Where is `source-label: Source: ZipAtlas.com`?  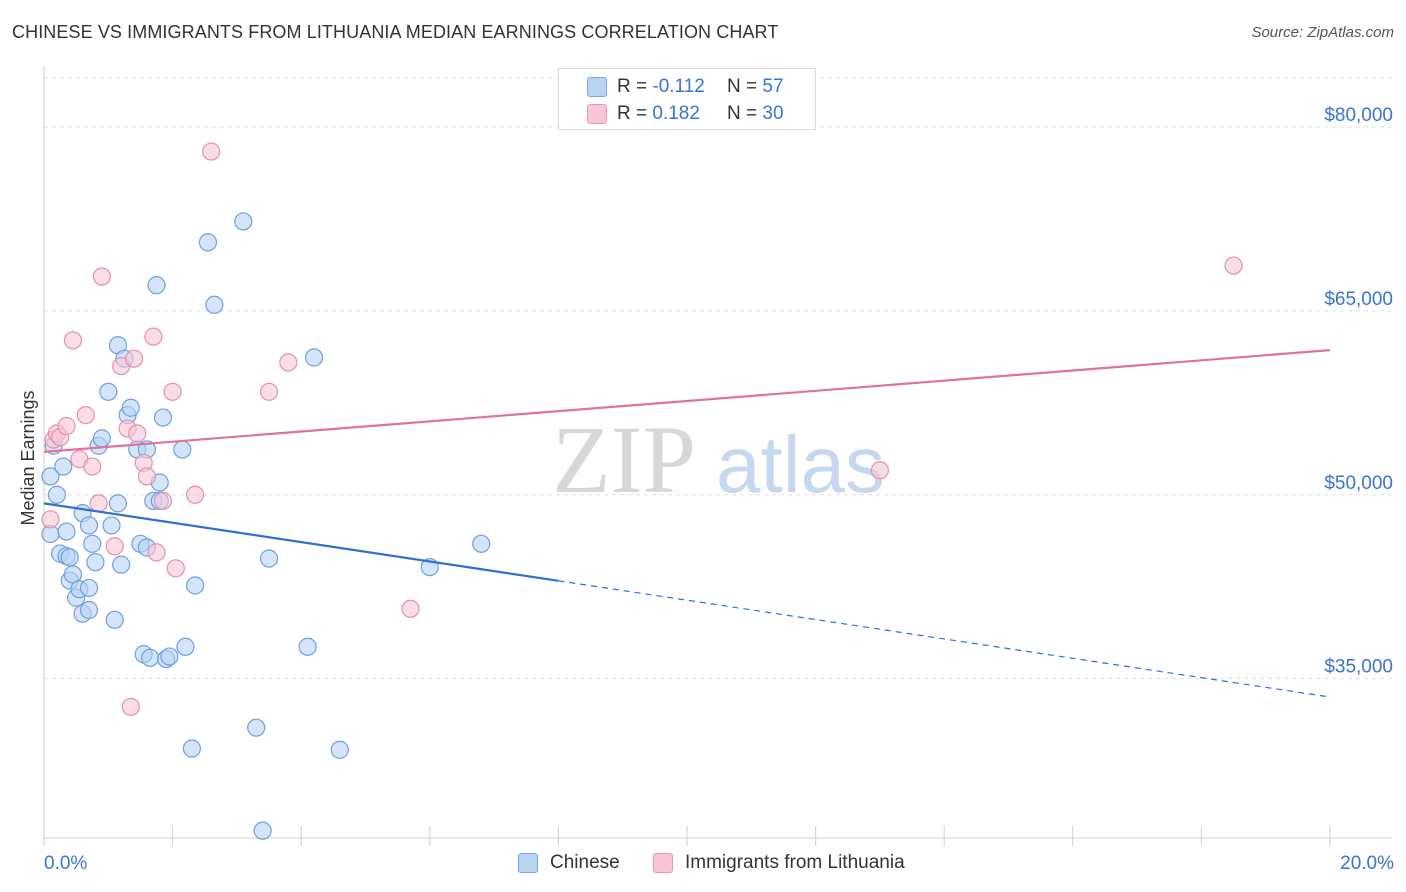
source-label: Source: ZipAtlas.com is located at coordinates (1322, 32).